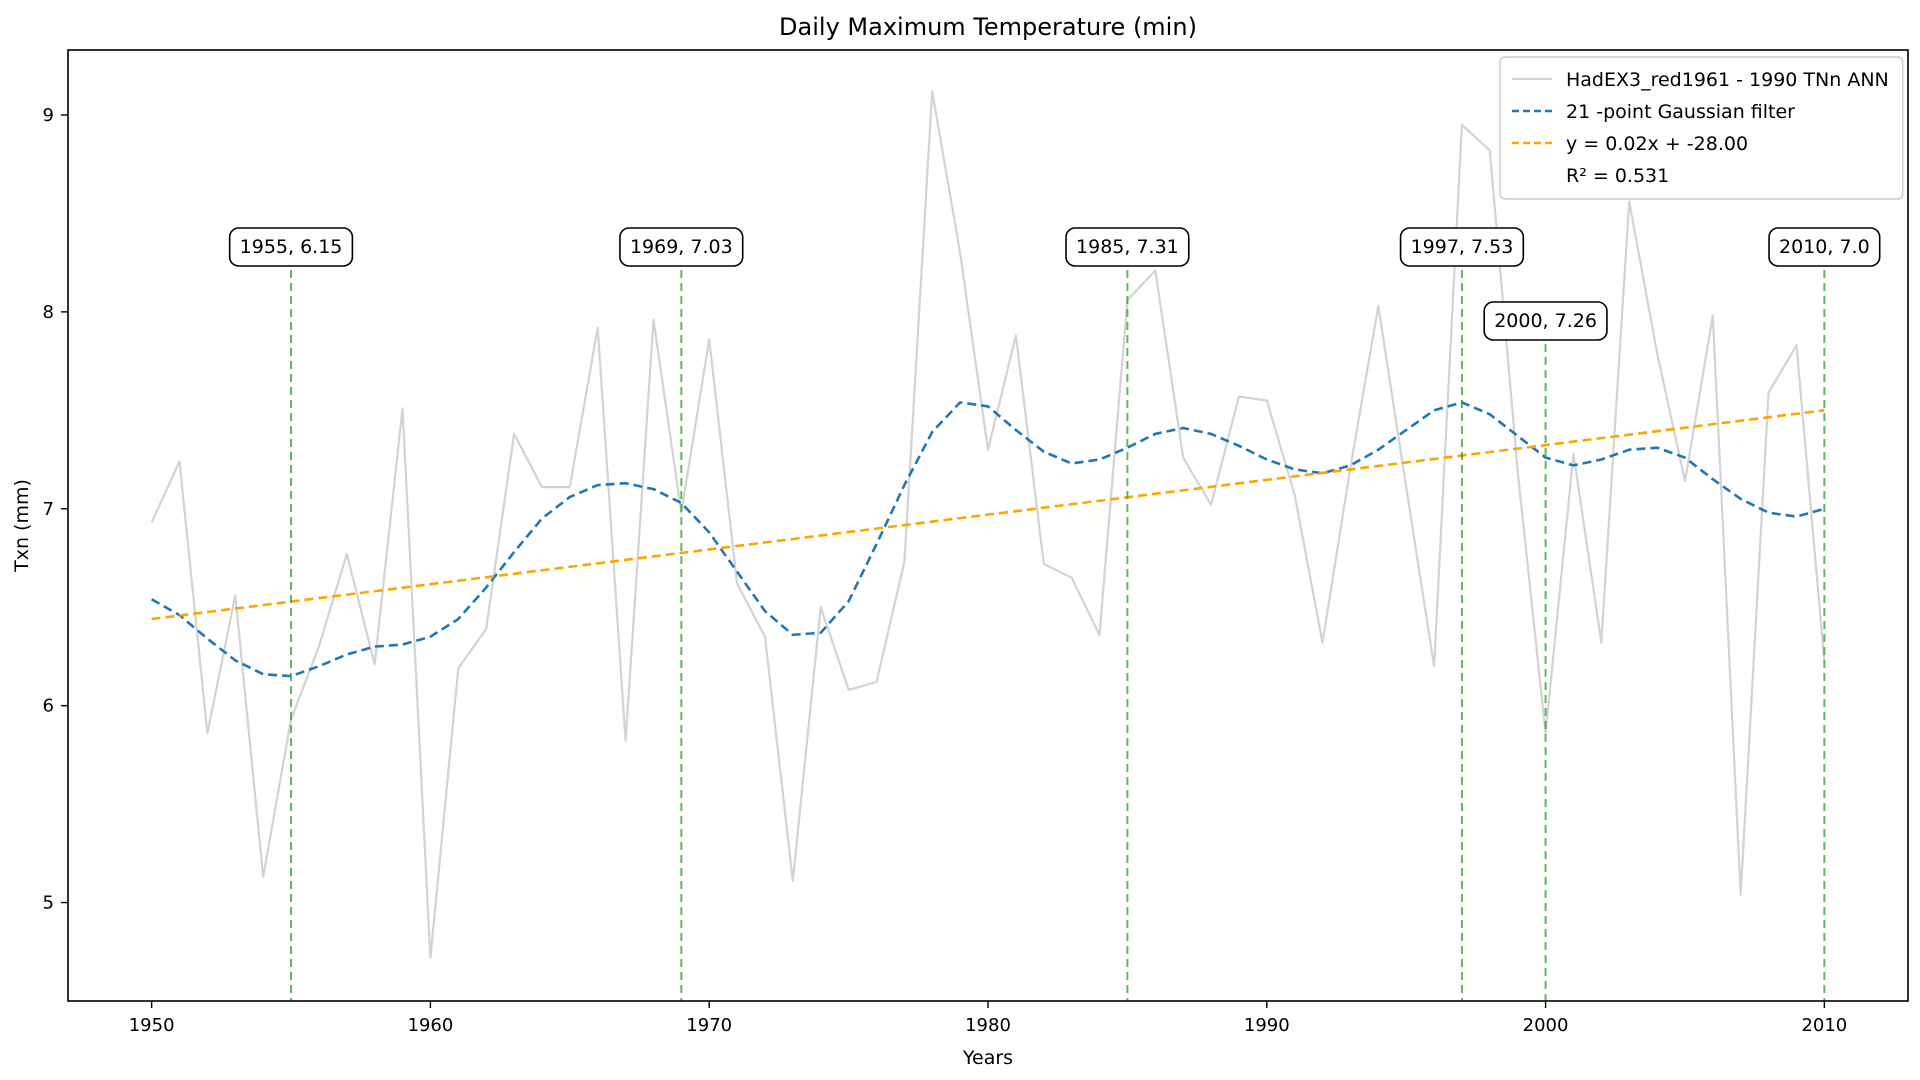 The height and width of the screenshot is (1080, 1920). I want to click on legend-label-3: y = 0.02x + -28.00, so click(1657, 144).